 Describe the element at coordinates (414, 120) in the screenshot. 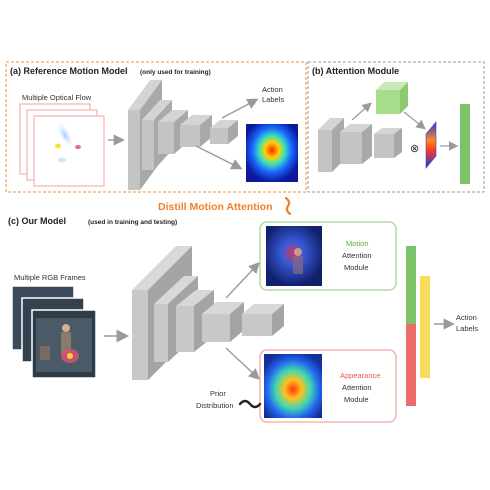

I see `arrow-green-to-map` at that location.